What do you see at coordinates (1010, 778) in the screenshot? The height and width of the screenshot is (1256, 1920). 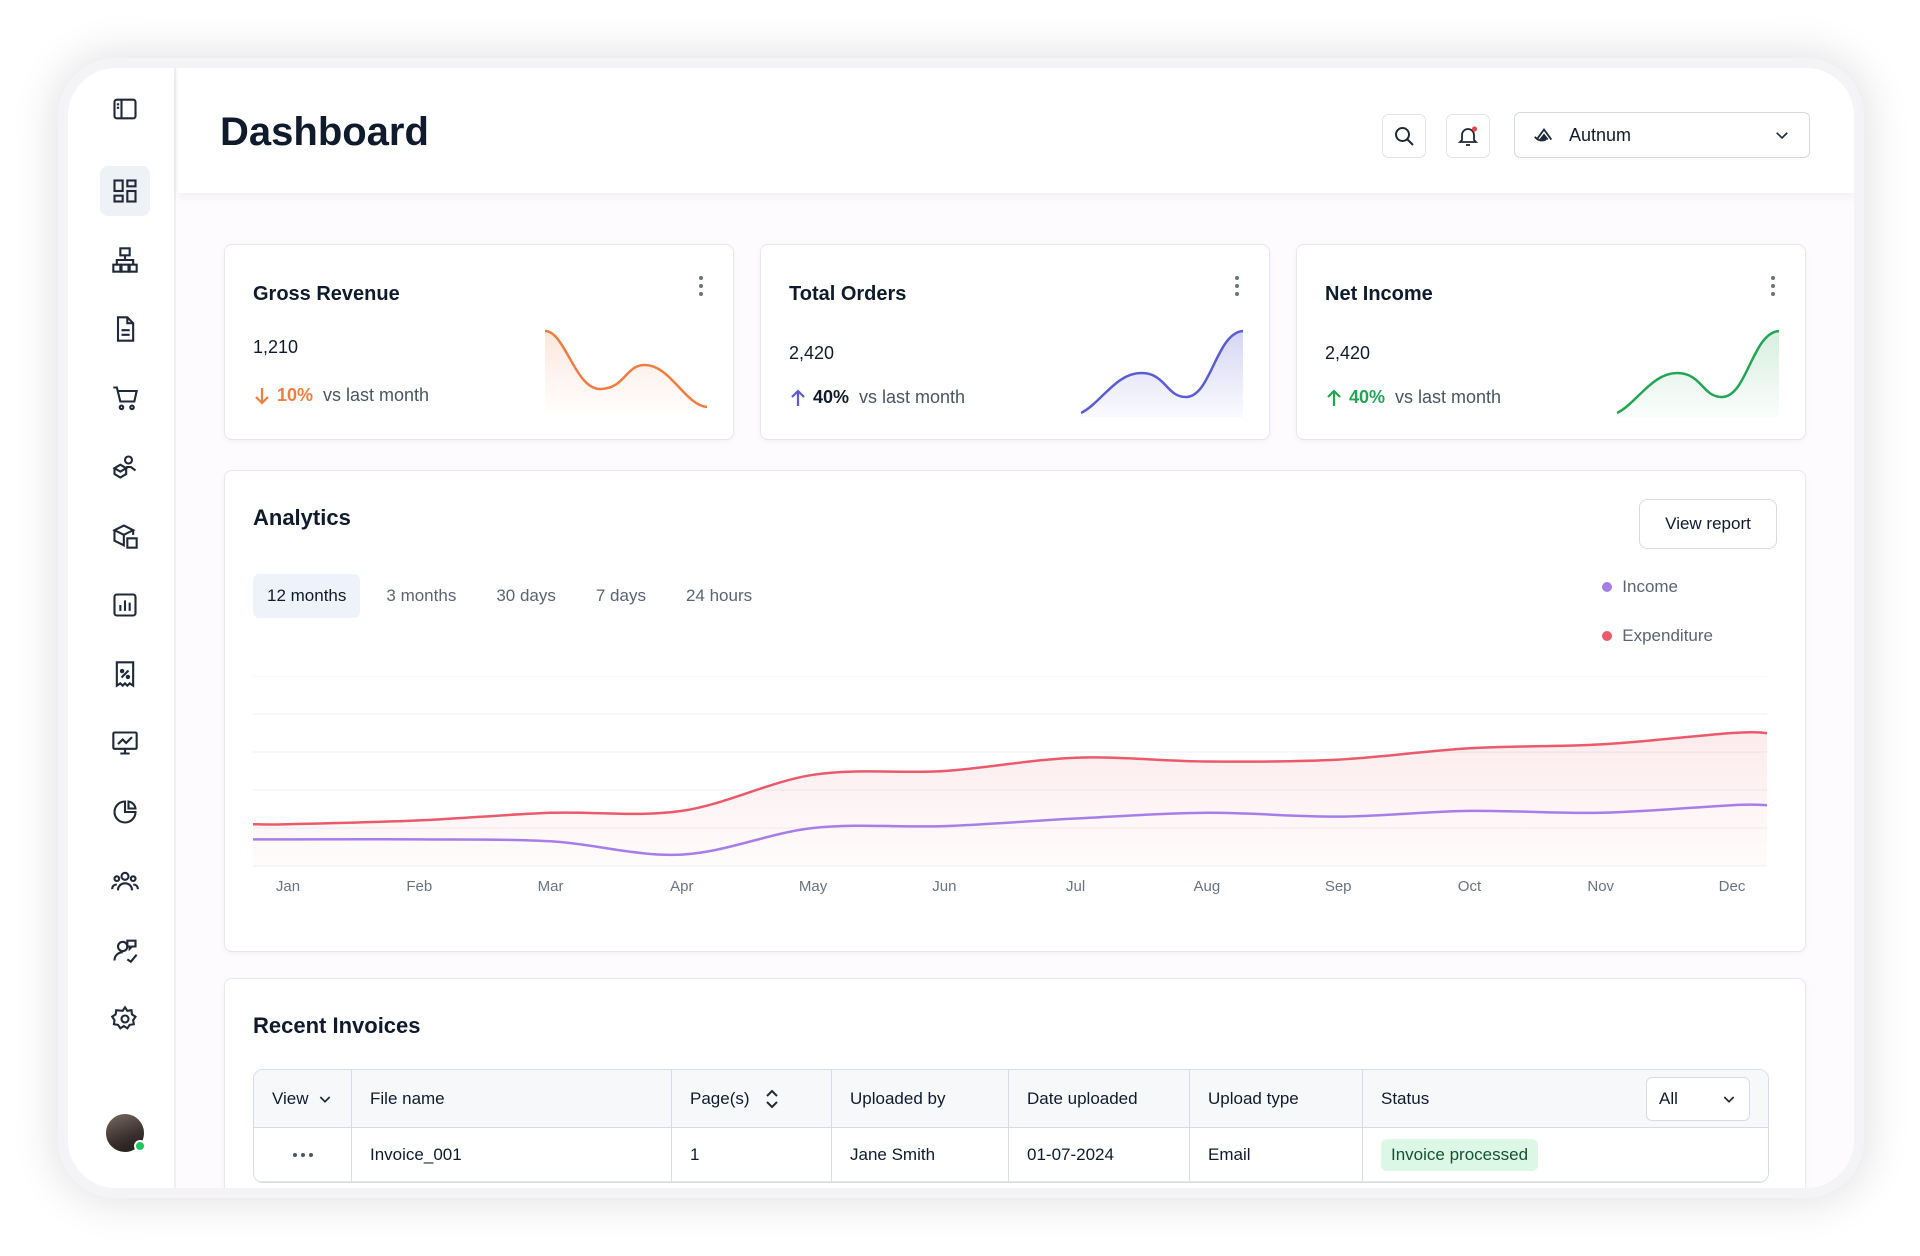 I see `expenditure-series-line` at bounding box center [1010, 778].